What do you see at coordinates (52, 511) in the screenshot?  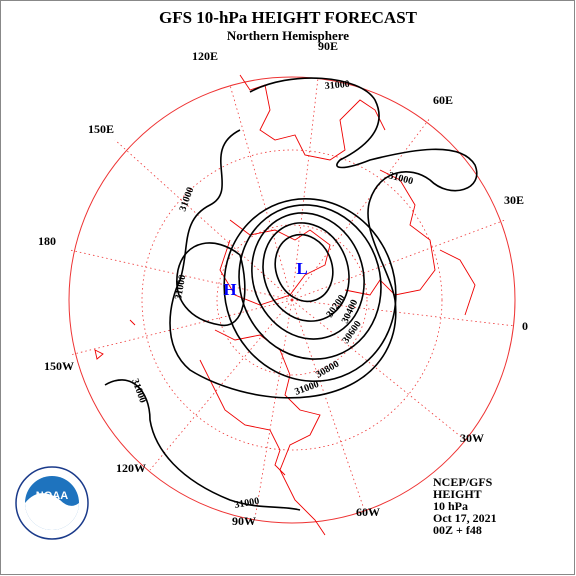 I see `logo-bird` at bounding box center [52, 511].